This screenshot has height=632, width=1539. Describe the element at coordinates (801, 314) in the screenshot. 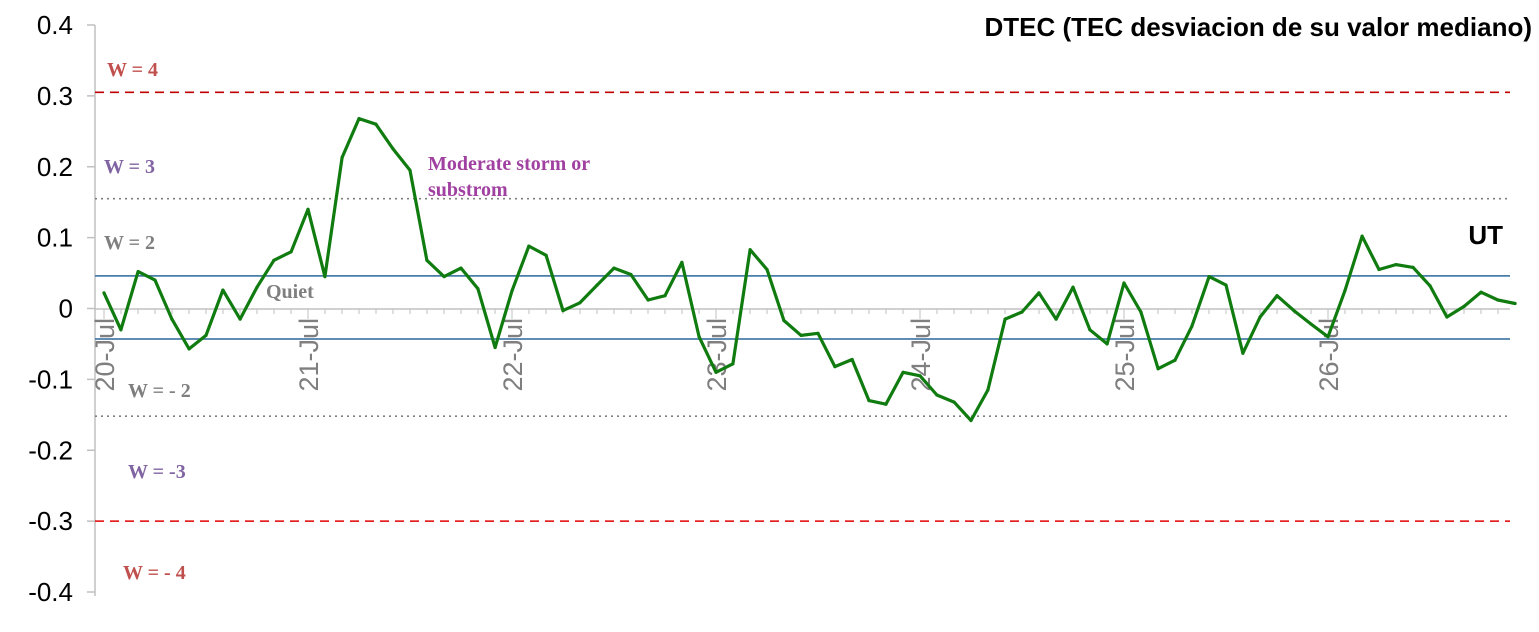

I see `x-tick-marks` at that location.